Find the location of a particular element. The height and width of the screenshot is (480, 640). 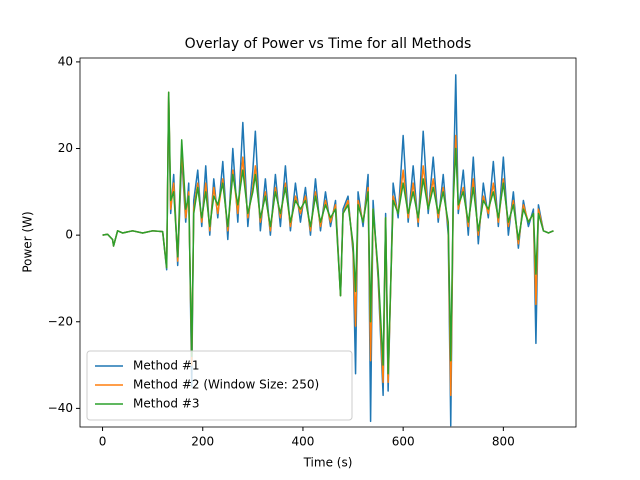

legend-box is located at coordinates (219, 385).